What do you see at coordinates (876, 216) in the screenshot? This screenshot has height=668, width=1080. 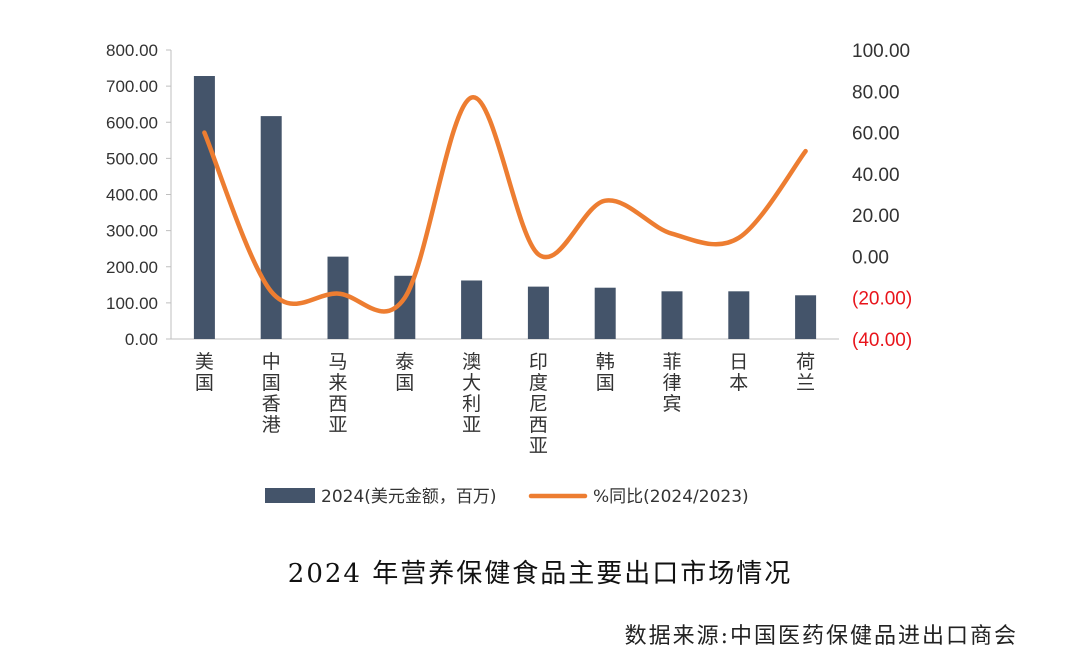 I see `right-tick-label: 20.00` at bounding box center [876, 216].